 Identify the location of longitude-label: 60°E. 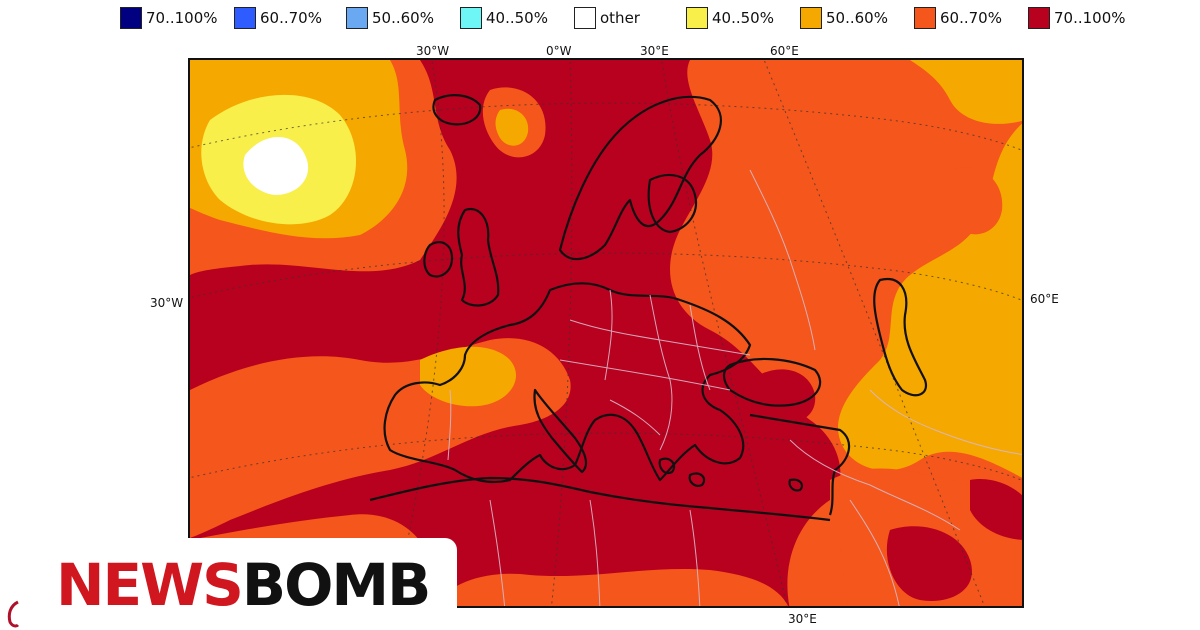
(784, 51).